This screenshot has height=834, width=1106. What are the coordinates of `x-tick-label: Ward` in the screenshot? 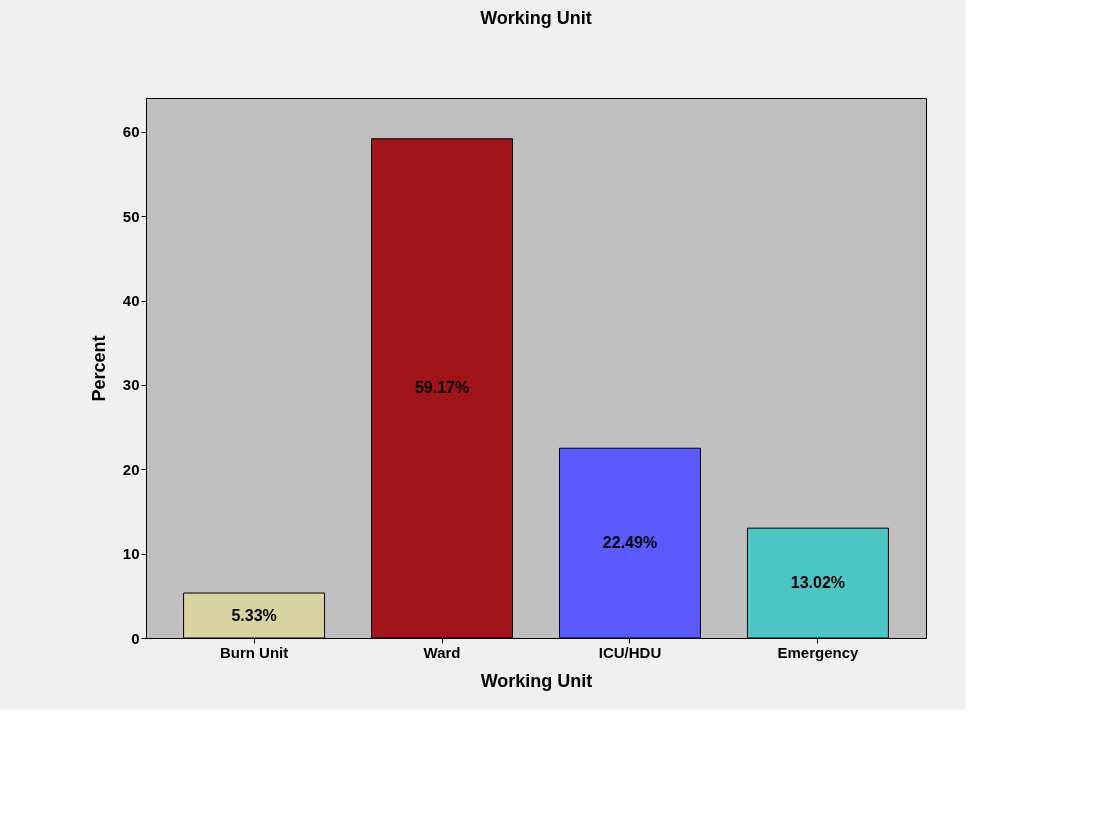 It's located at (442, 652).